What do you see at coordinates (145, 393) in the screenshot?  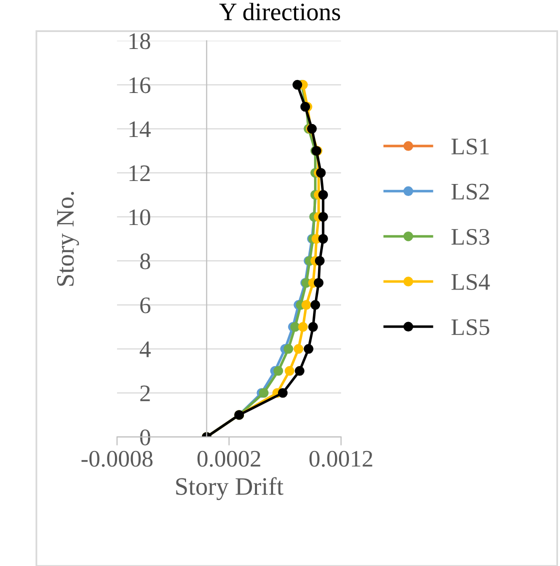 I see `y-tick-label: 2` at bounding box center [145, 393].